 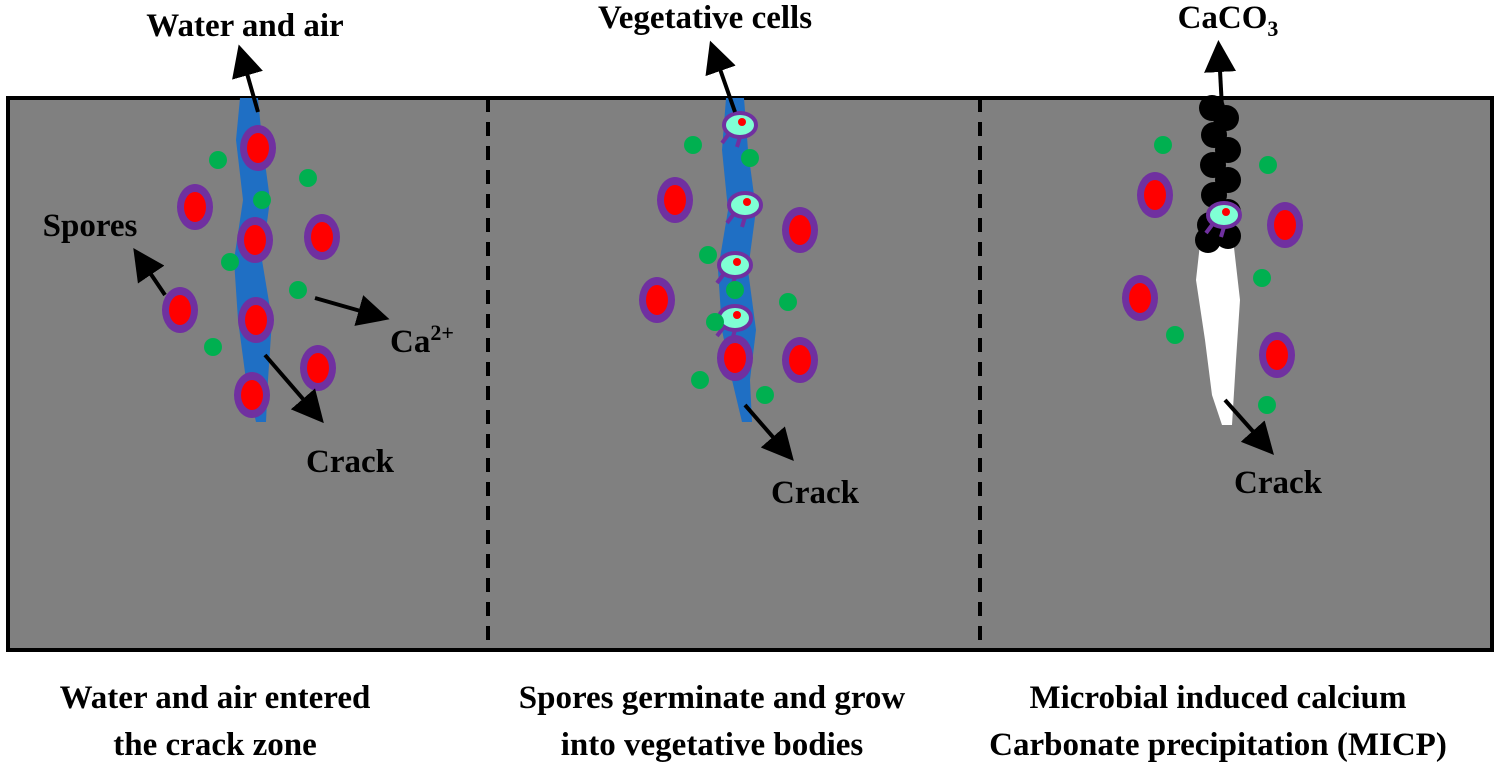 What do you see at coordinates (712, 698) in the screenshot?
I see `caption: Spores germinate and grow` at bounding box center [712, 698].